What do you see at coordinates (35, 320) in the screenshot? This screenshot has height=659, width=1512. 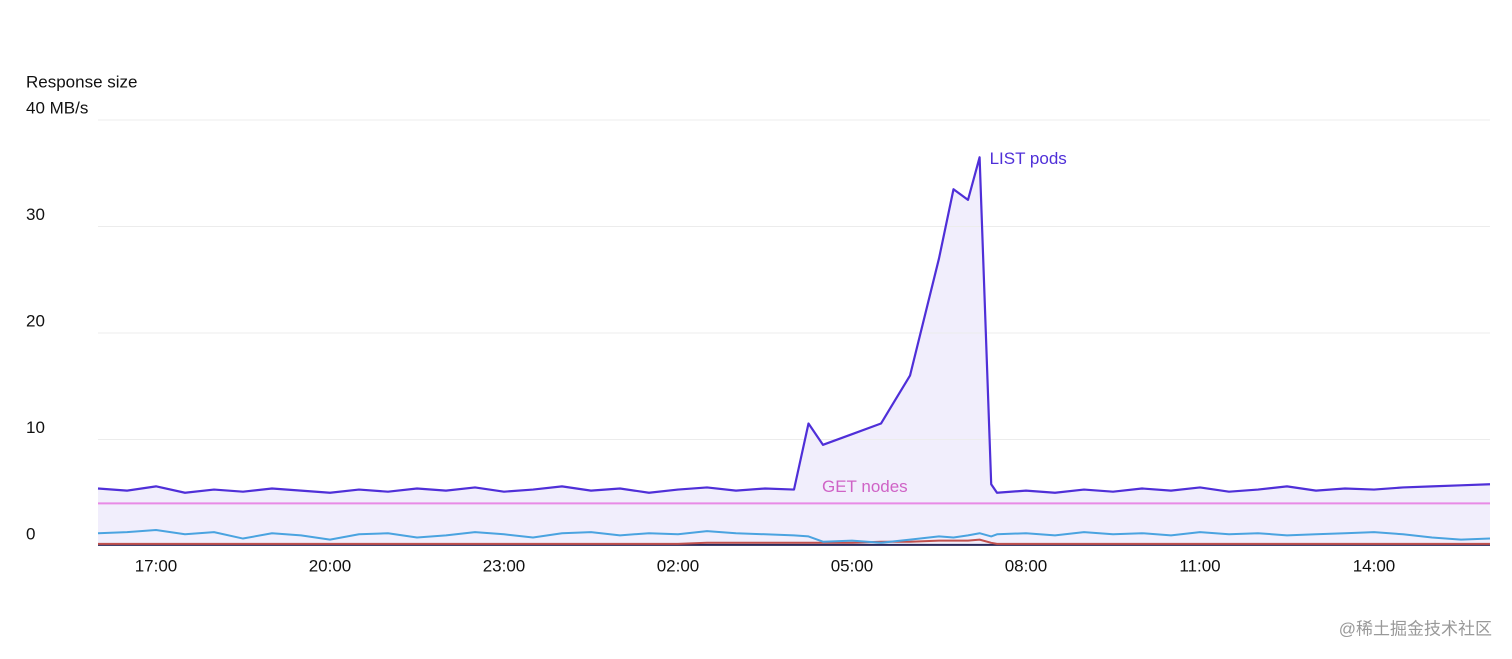 I see `y-tick-label: 20` at bounding box center [35, 320].